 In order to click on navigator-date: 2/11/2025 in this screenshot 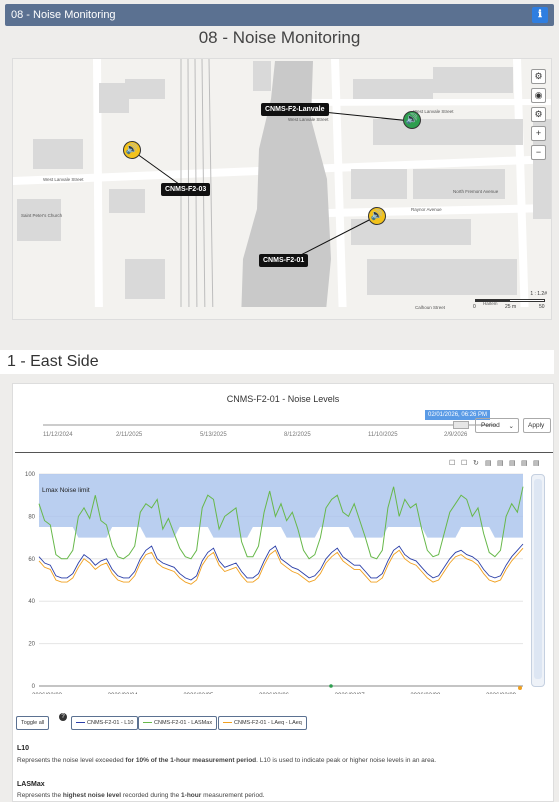, I will do `click(129, 435)`.